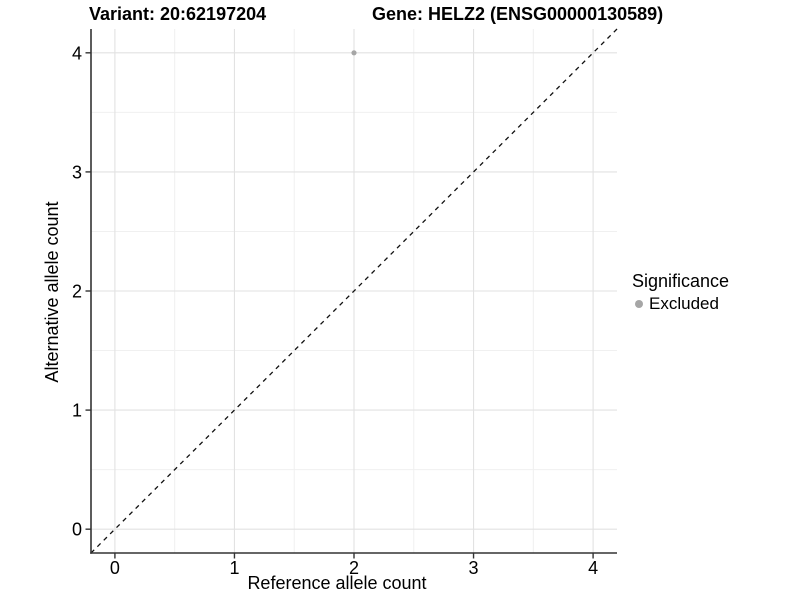  I want to click on gene-title: Gene: HELZ2 (ENSG00000130589), so click(518, 14).